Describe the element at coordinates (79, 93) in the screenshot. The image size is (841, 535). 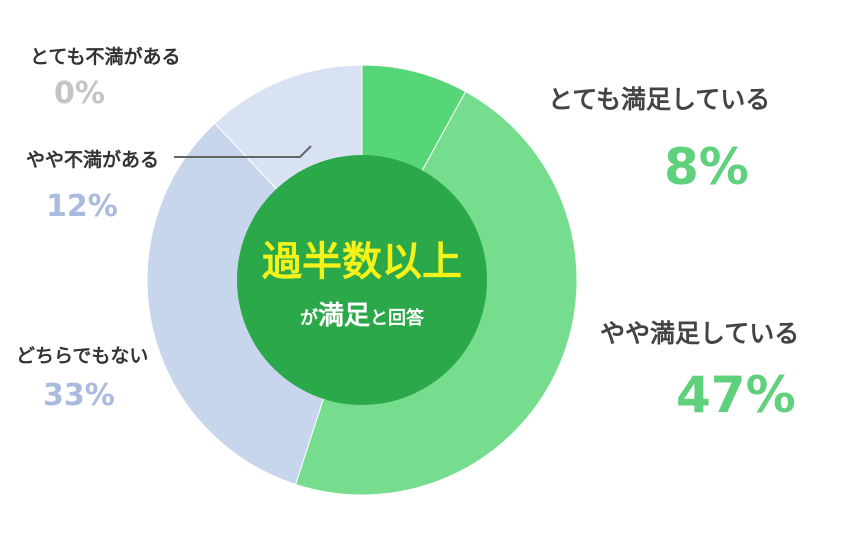
I see `pct-very-unsatisfied: 0%` at that location.